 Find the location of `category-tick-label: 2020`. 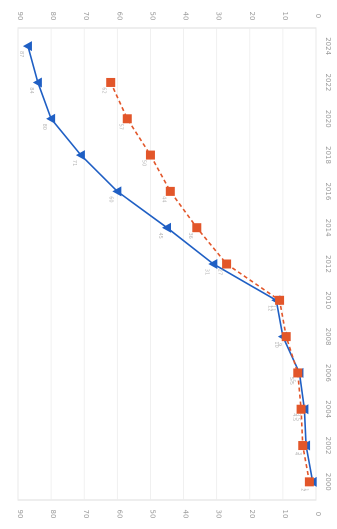

category-tick-label: 2020 is located at coordinates (328, 119).